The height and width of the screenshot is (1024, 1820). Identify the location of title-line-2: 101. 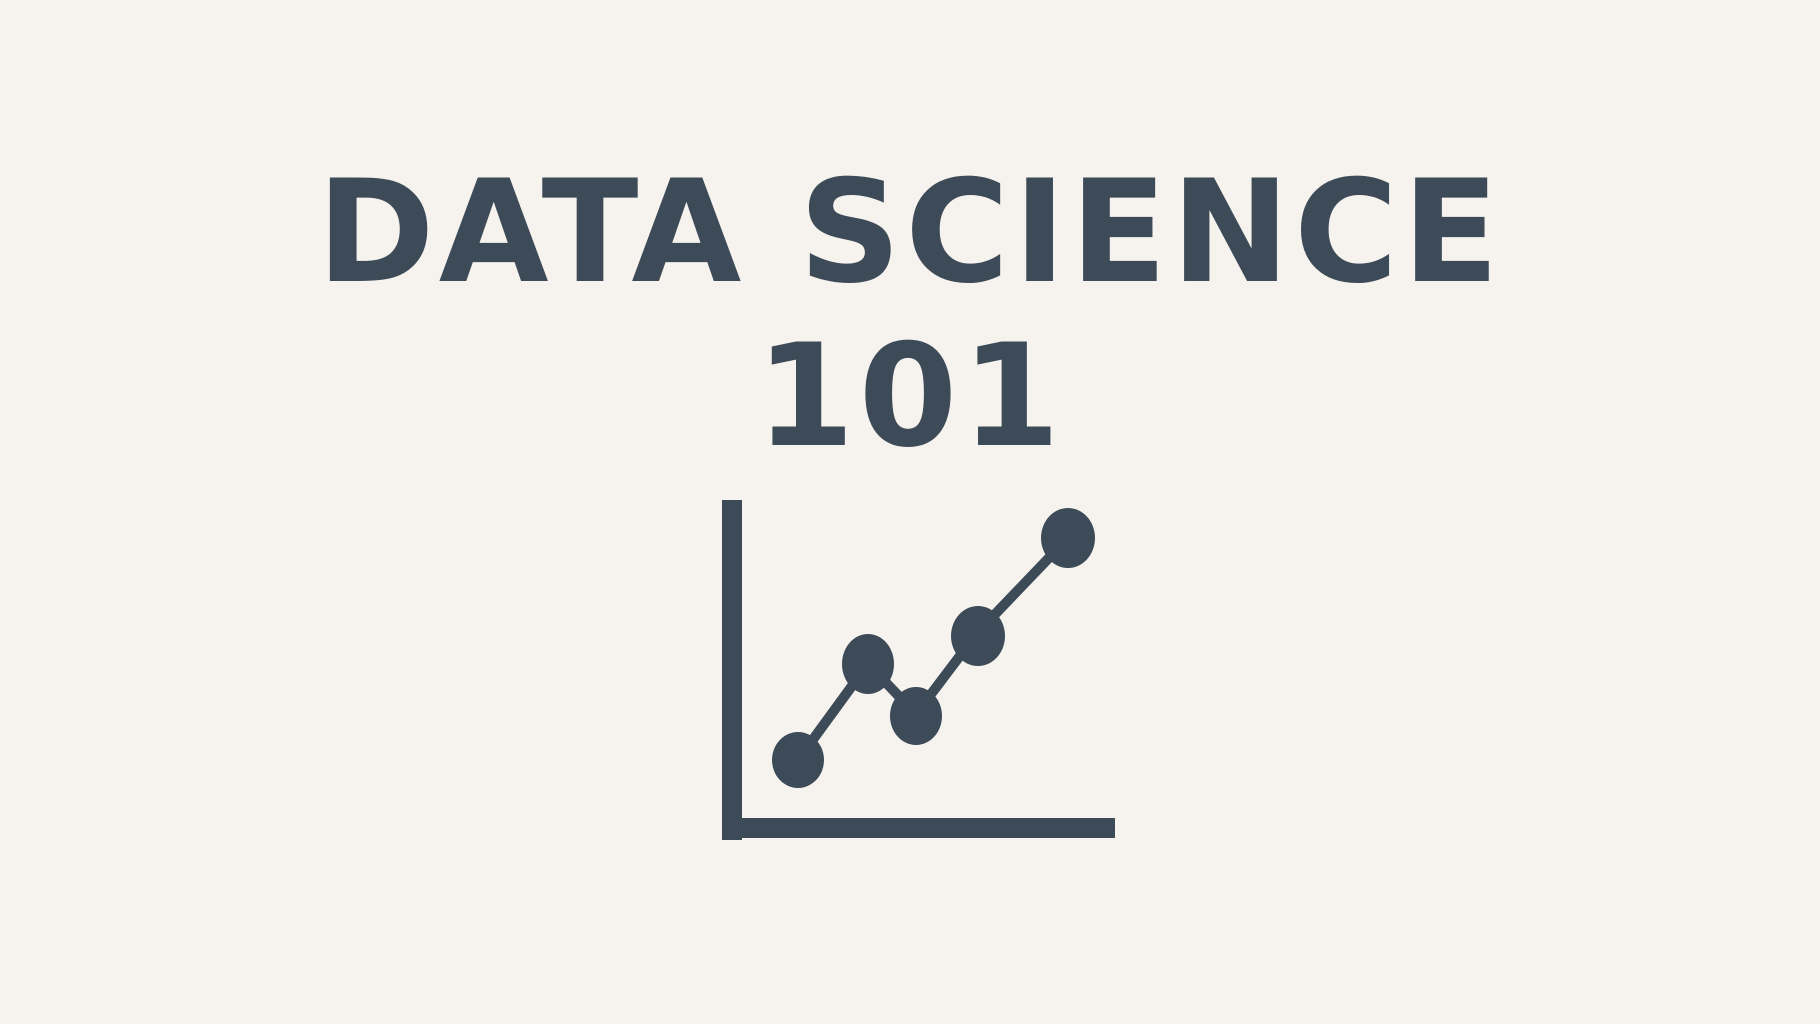
(910, 396).